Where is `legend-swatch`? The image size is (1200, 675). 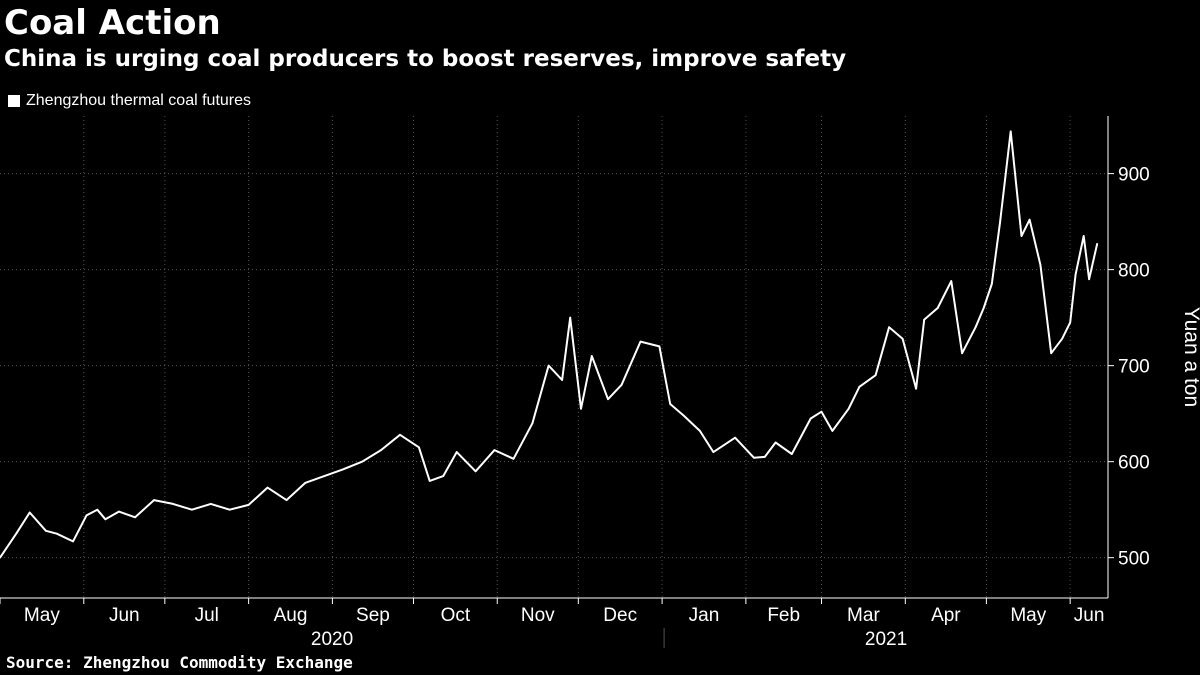
legend-swatch is located at coordinates (14, 101).